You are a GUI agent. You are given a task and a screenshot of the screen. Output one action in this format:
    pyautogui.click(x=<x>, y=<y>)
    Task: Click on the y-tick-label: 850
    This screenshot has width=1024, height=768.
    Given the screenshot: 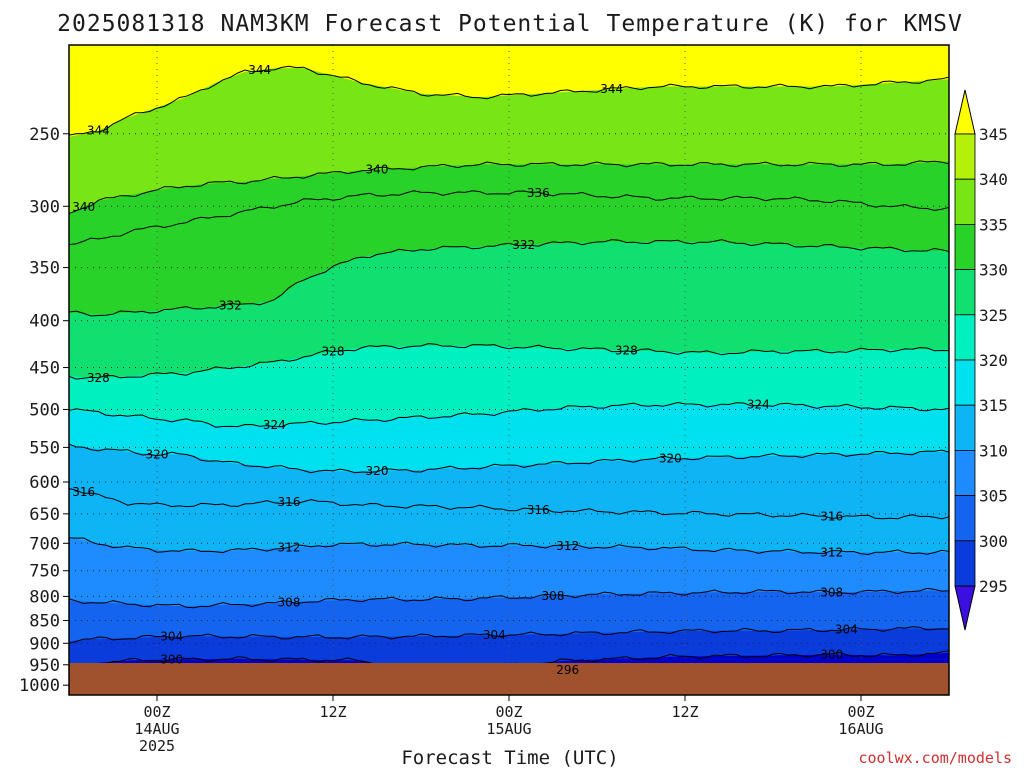 What is the action you would take?
    pyautogui.click(x=44, y=622)
    